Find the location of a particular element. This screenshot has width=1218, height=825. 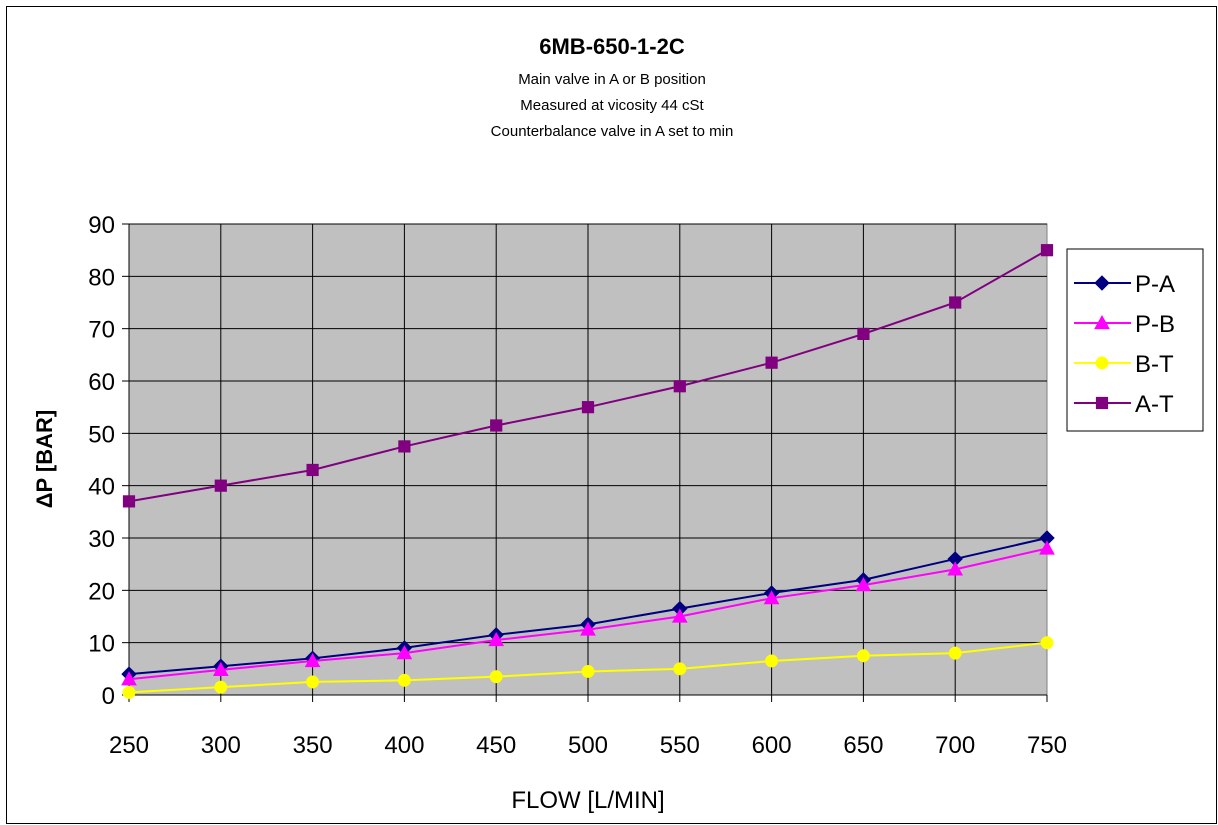

y-tick-label: 20 is located at coordinates (101, 591).